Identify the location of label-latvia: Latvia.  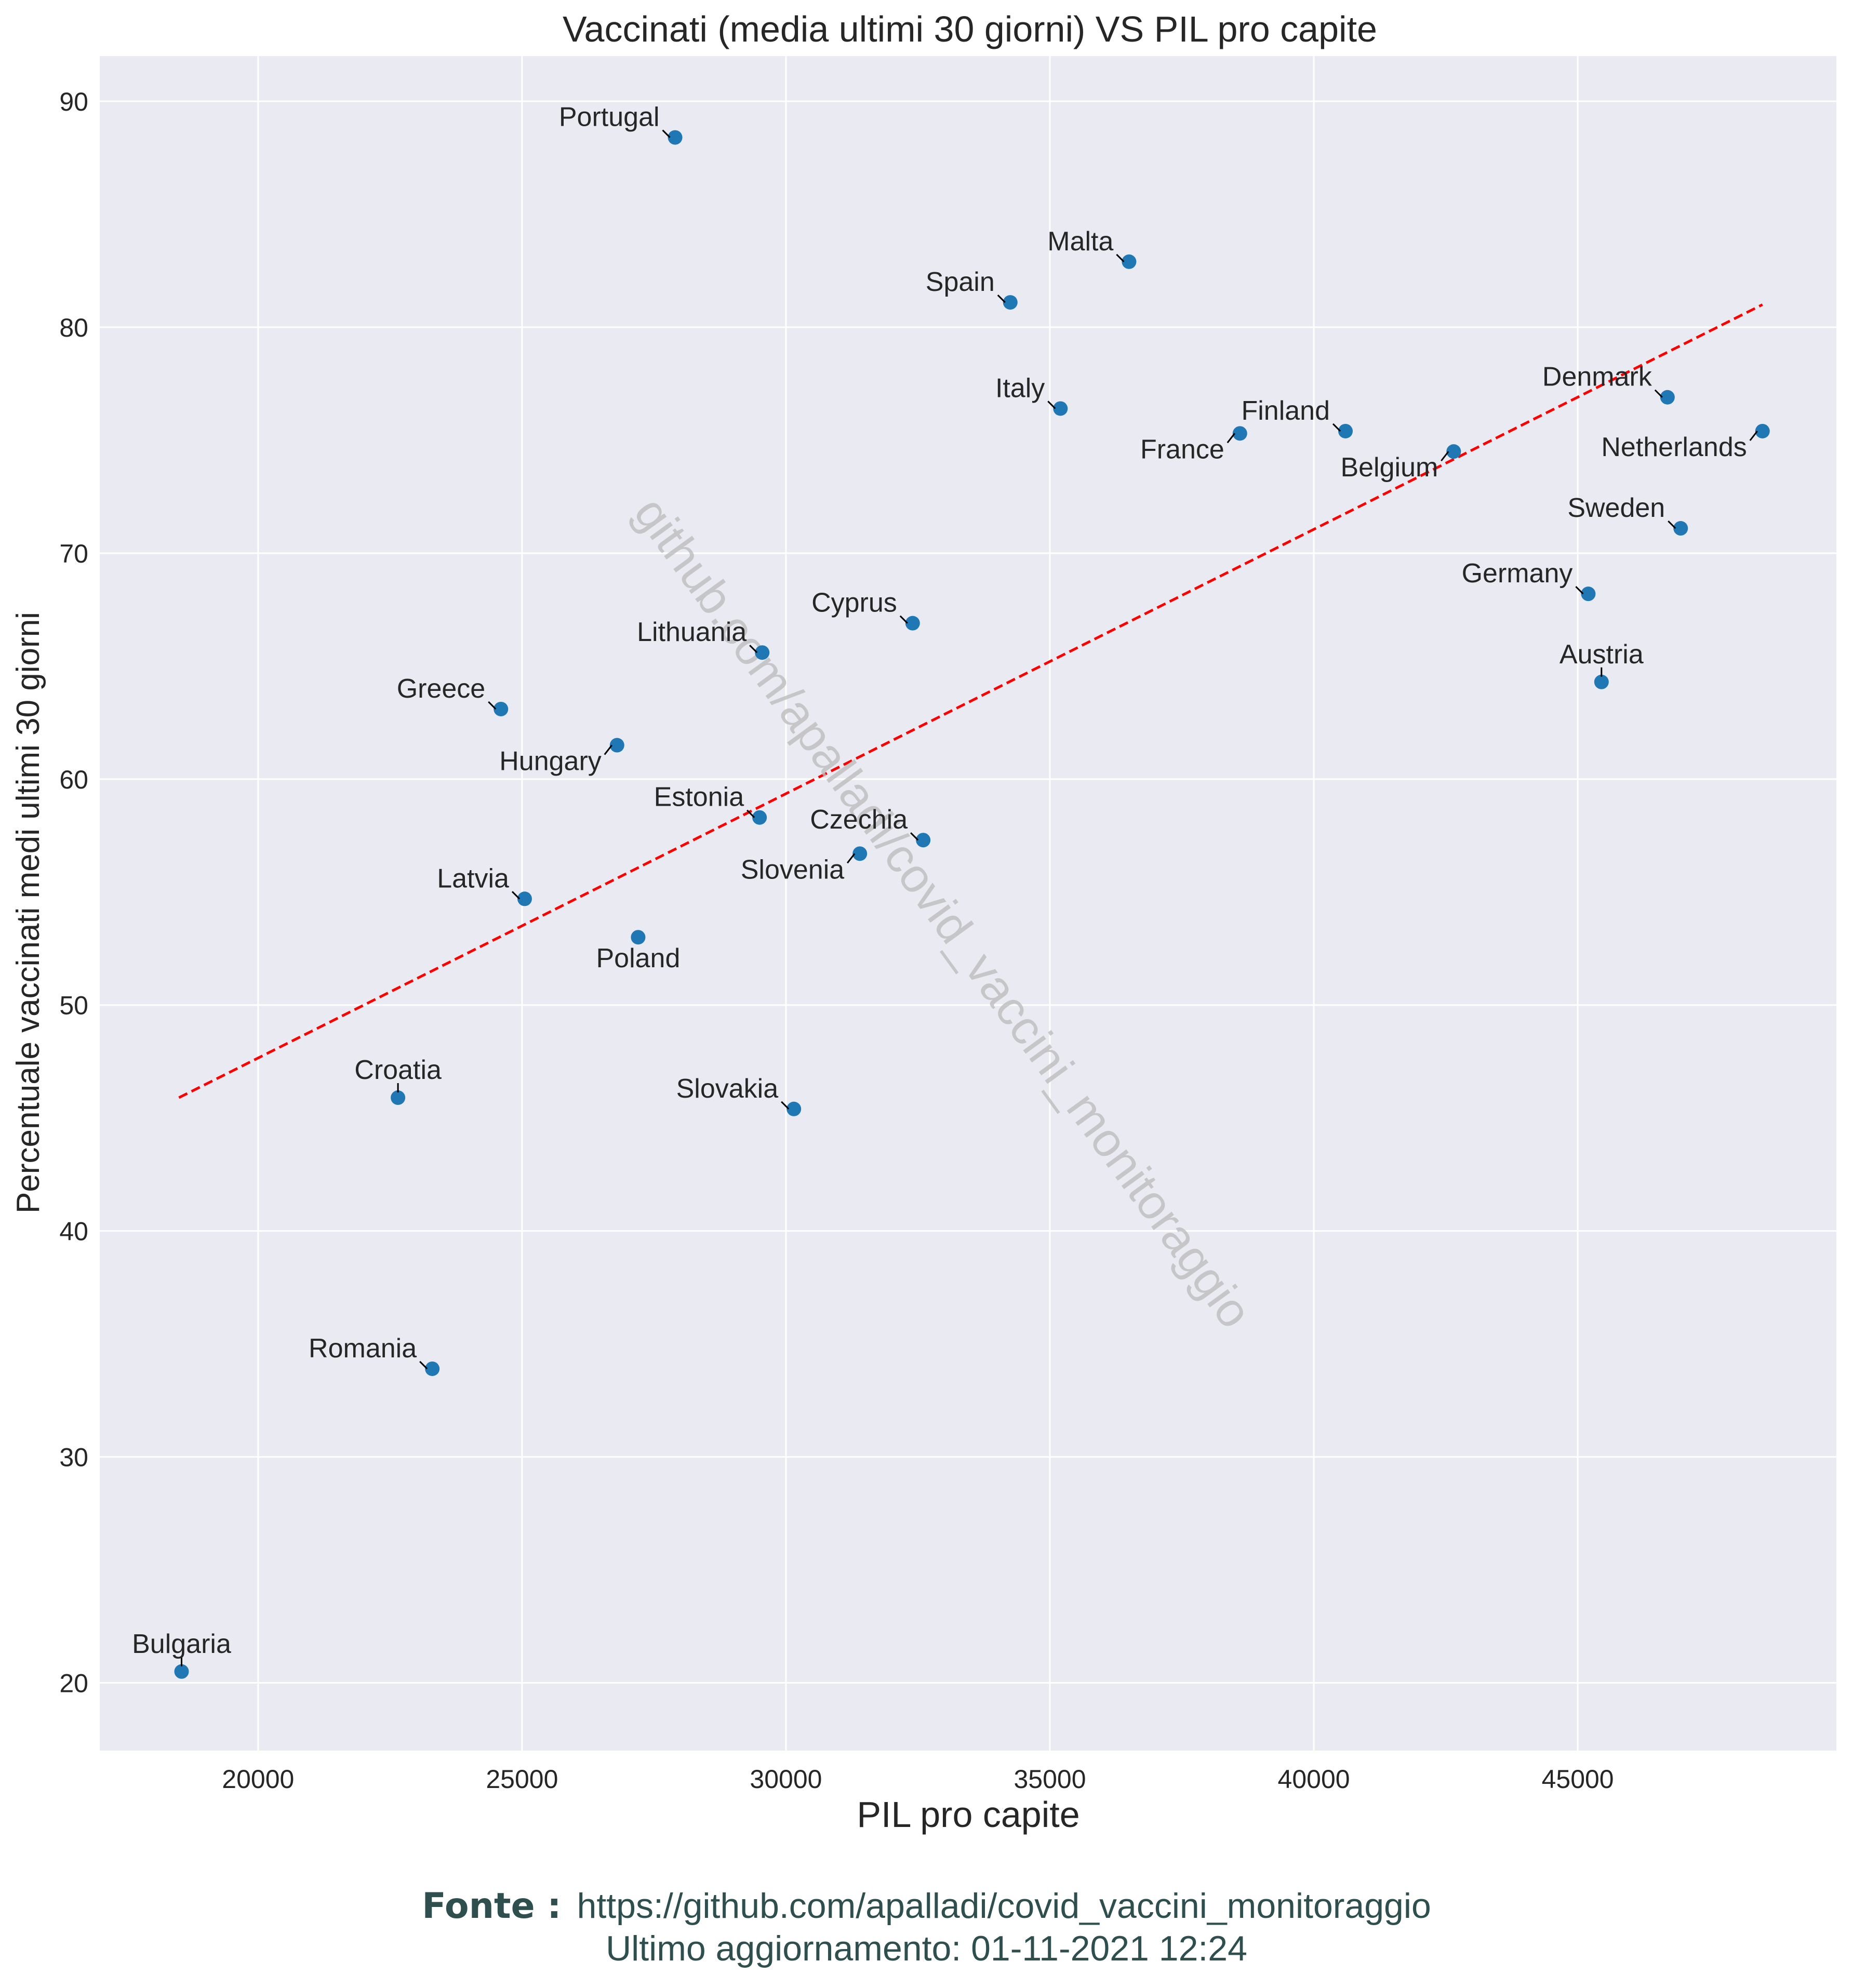
(473, 878).